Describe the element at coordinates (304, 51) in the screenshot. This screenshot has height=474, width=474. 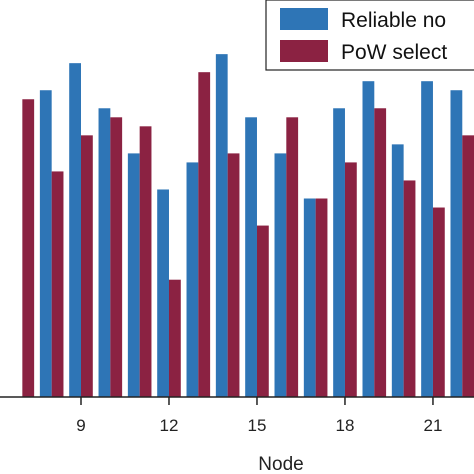
I see `legend-swatch-pow` at that location.